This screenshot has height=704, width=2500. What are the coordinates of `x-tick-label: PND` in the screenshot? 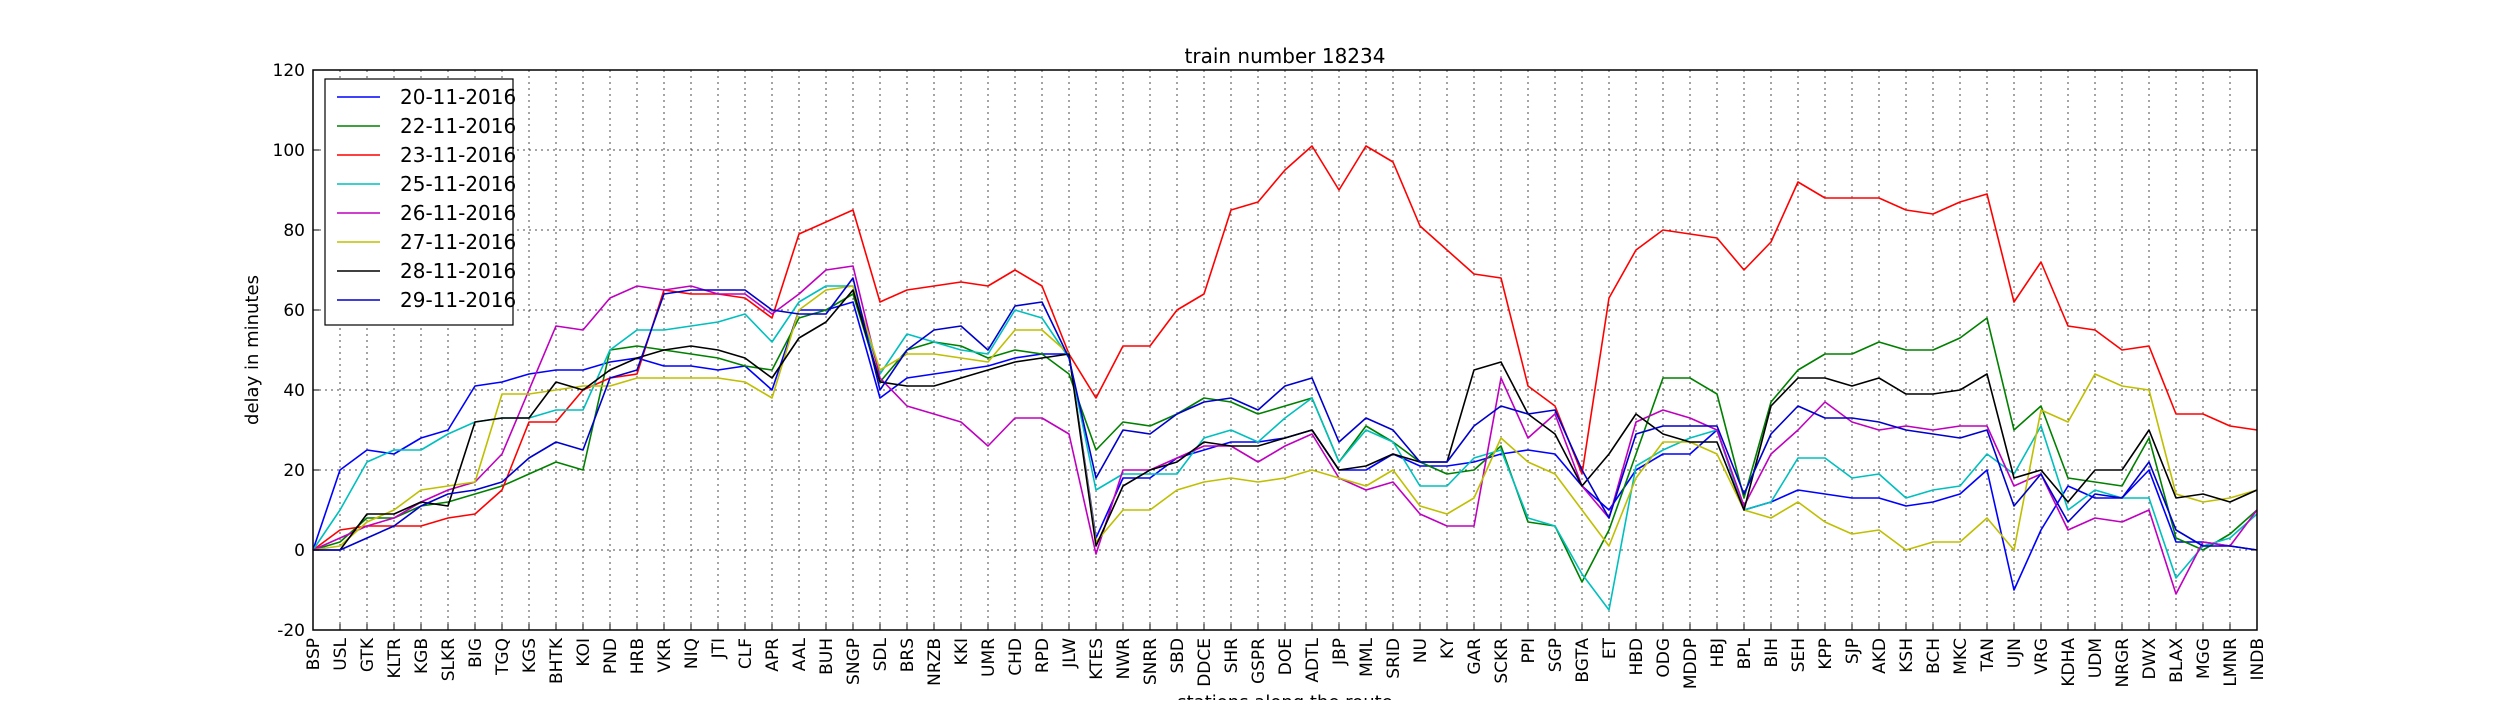 It's located at (611, 656).